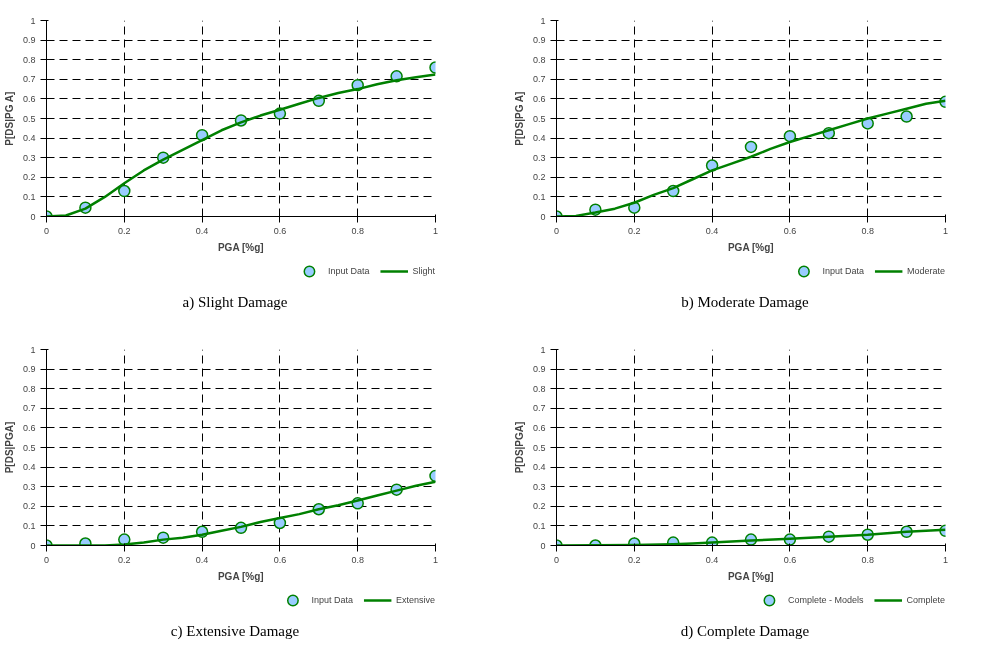 This screenshot has height=662, width=1007. I want to click on legend-label: Extensive, so click(415, 600).